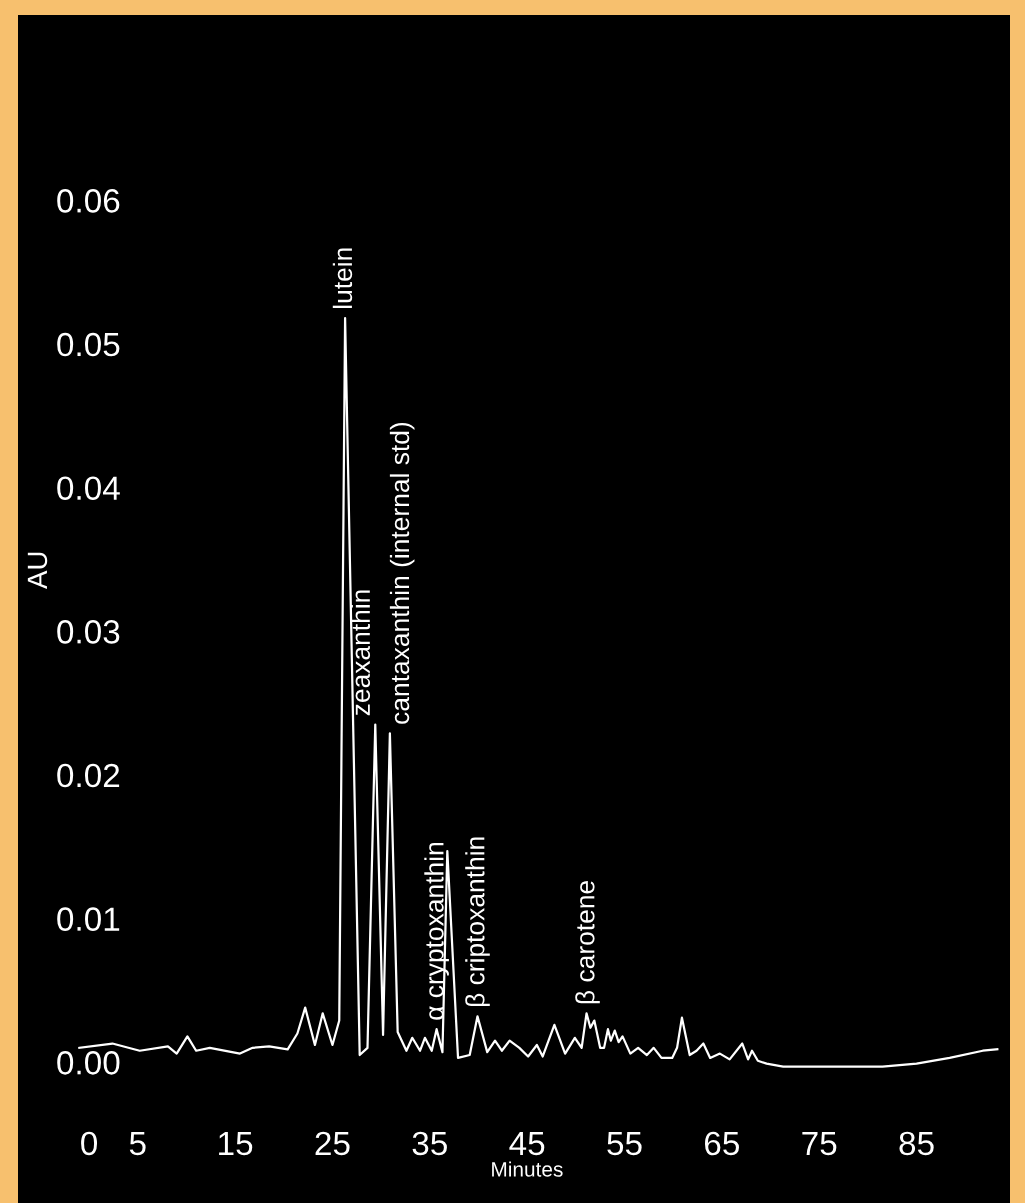 The width and height of the screenshot is (1025, 1203). I want to click on annotation: β carotene, so click(587, 942).